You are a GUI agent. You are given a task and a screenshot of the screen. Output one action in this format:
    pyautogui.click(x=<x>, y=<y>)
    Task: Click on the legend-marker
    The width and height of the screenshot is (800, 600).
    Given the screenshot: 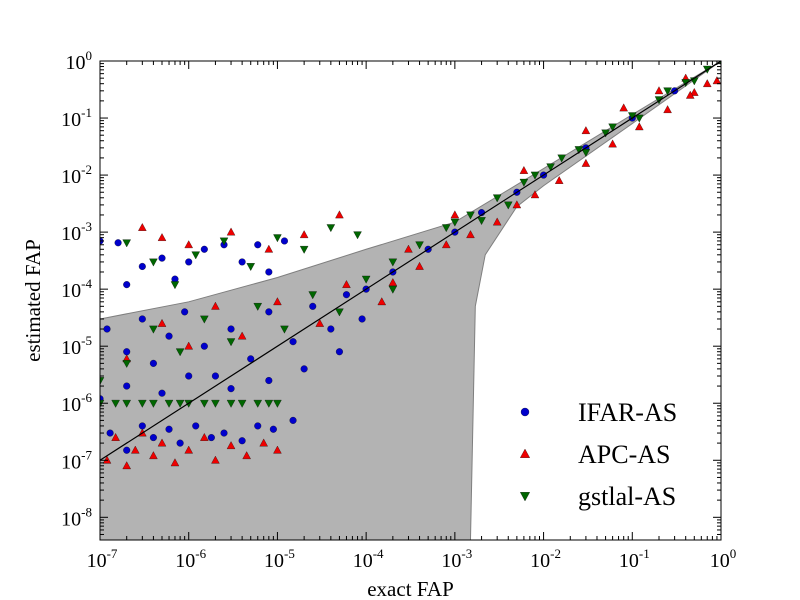 What is the action you would take?
    pyautogui.click(x=525, y=412)
    